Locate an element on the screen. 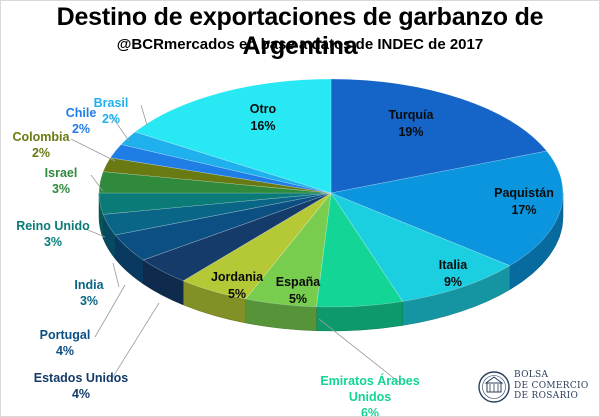 The width and height of the screenshot is (600, 417). pie-slice-chile is located at coordinates (220, 169).